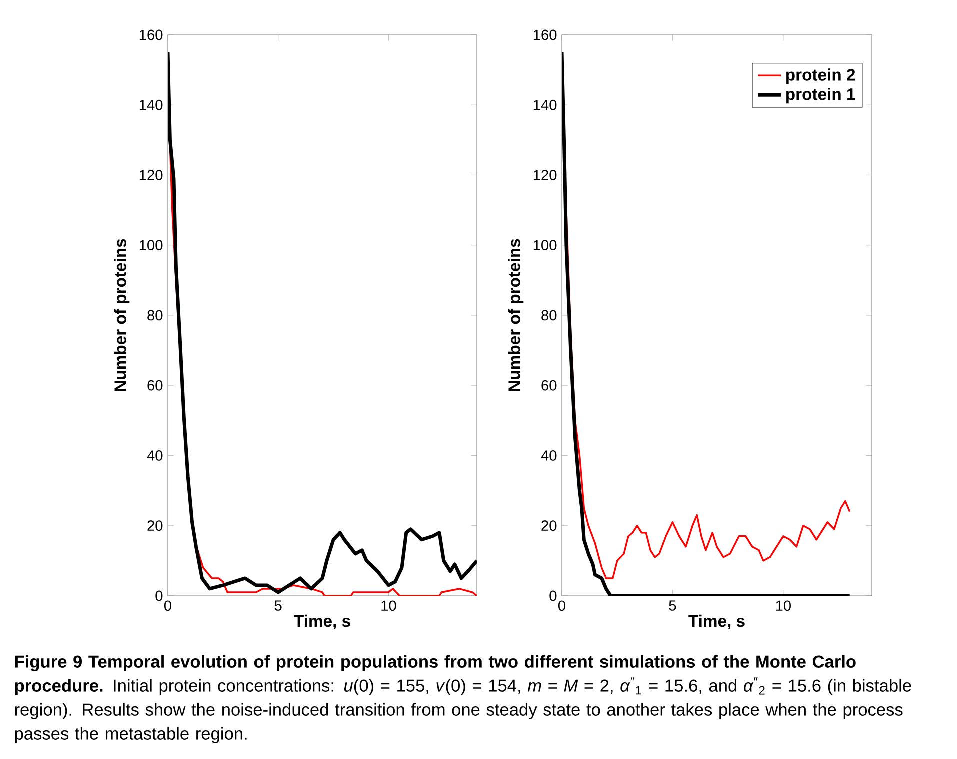  What do you see at coordinates (821, 76) in the screenshot?
I see `legend-label: protein 2` at bounding box center [821, 76].